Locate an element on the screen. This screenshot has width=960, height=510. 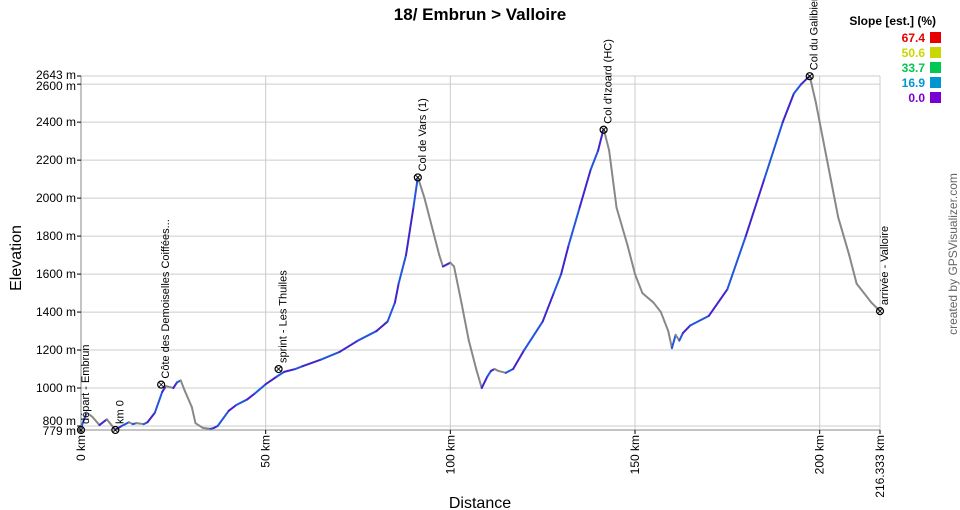
y-axis-label: Elevation is located at coordinates (16, 258).